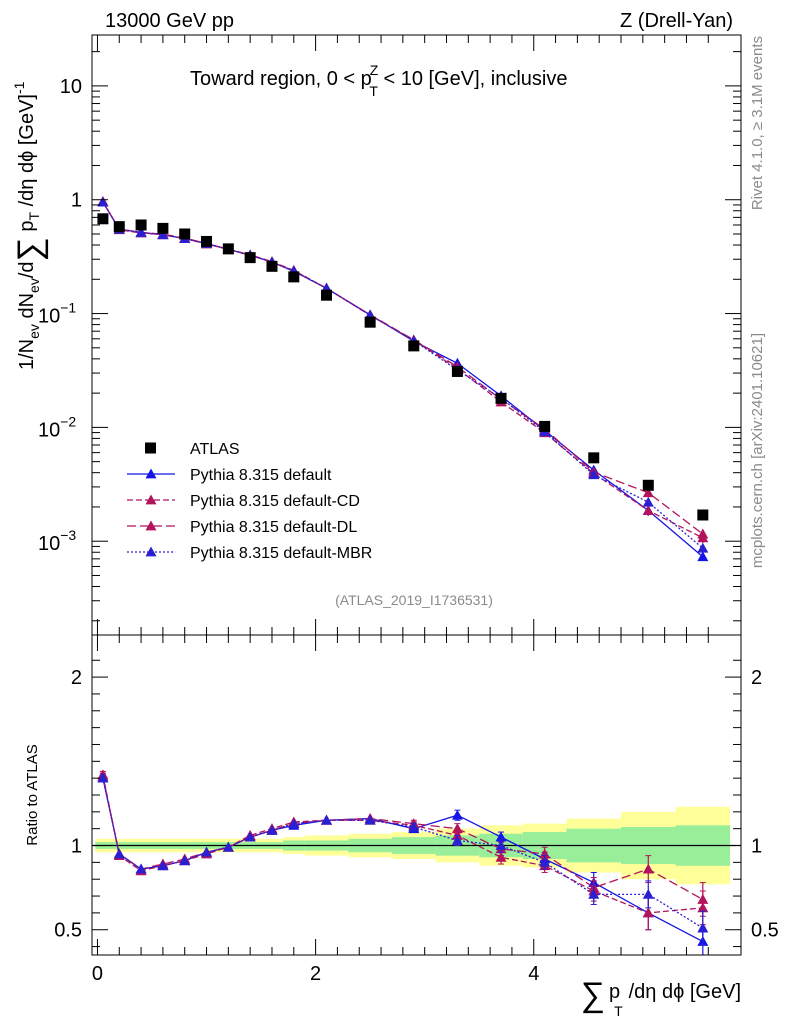 Image resolution: width=786 pixels, height=1024 pixels. I want to click on ratio-tick-label-right: 0.5, so click(765, 931).